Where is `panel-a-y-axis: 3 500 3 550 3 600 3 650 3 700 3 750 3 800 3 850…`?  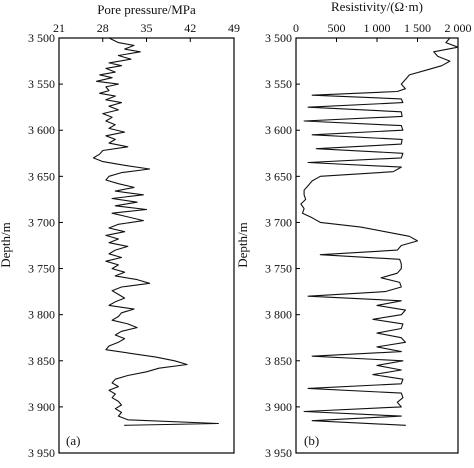 panel-a-y-axis: 3 500 3 550 3 600 3 650 3 700 3 750 3 800 3 850… is located at coordinates (45, 245).